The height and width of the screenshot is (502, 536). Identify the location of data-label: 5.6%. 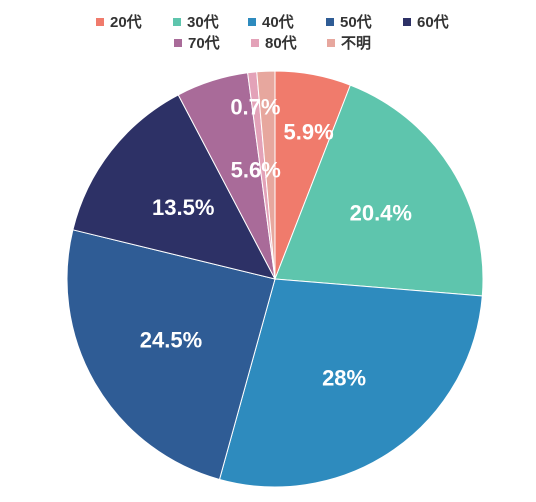
(256, 170).